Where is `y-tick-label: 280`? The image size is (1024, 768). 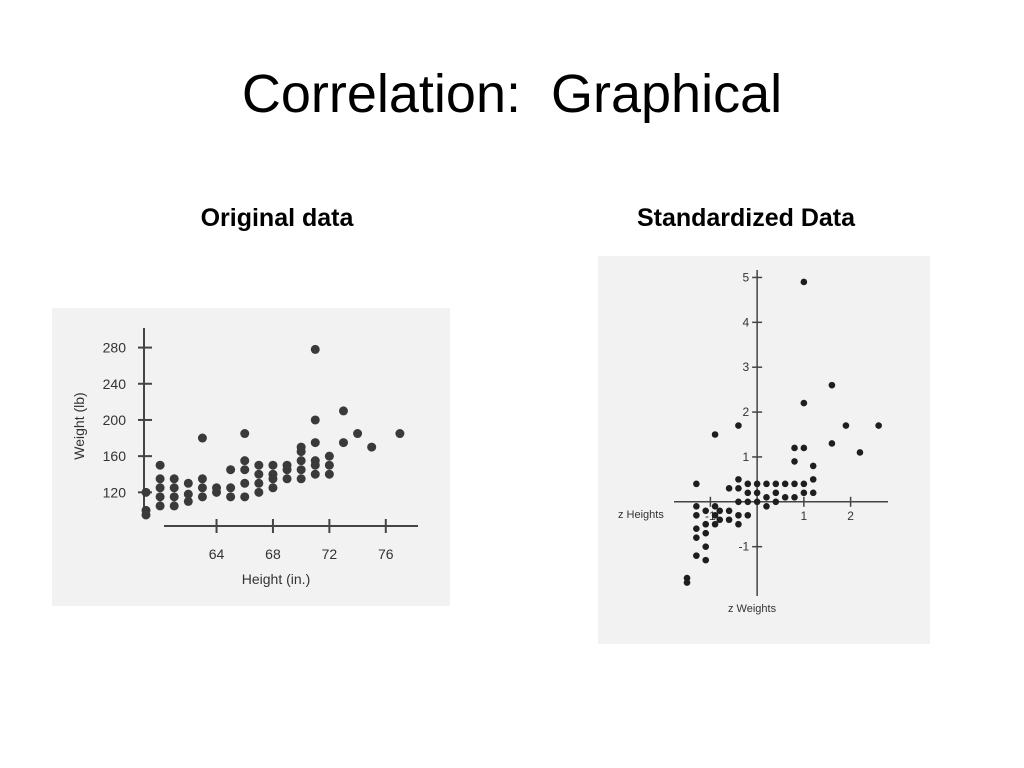 y-tick-label: 280 is located at coordinates (115, 348).